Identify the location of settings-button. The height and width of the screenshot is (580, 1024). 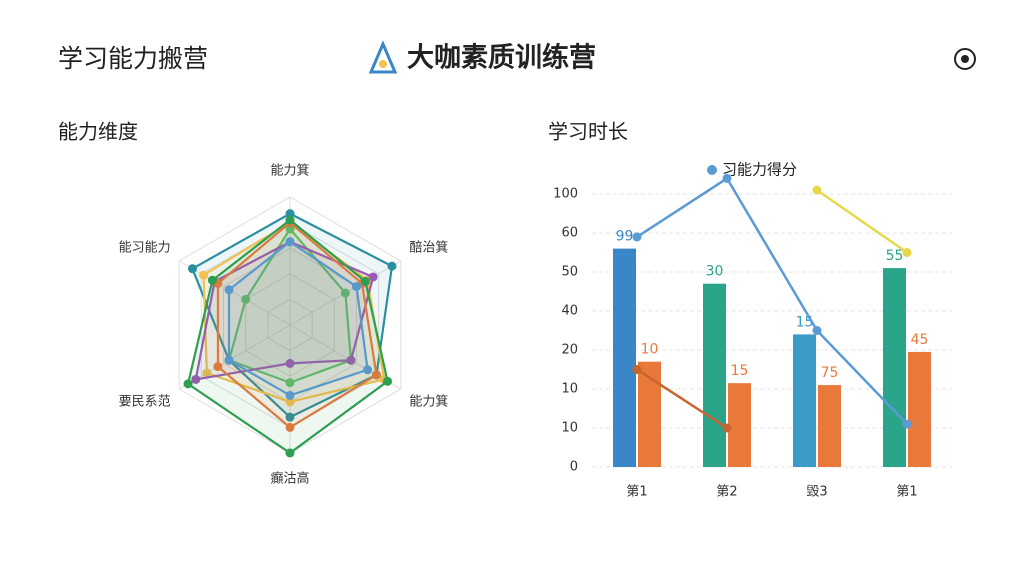
(965, 59).